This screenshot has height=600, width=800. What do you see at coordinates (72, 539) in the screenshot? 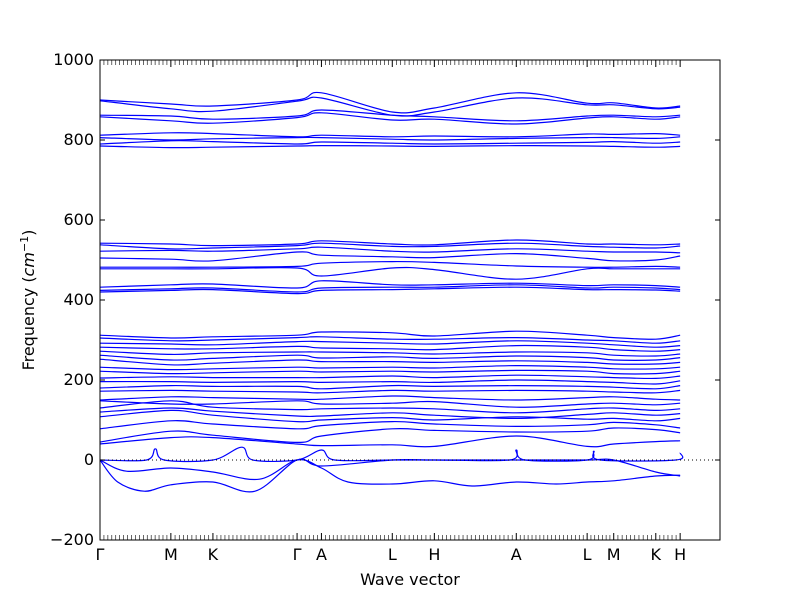
I see `y-tick-label: −200` at bounding box center [72, 539].